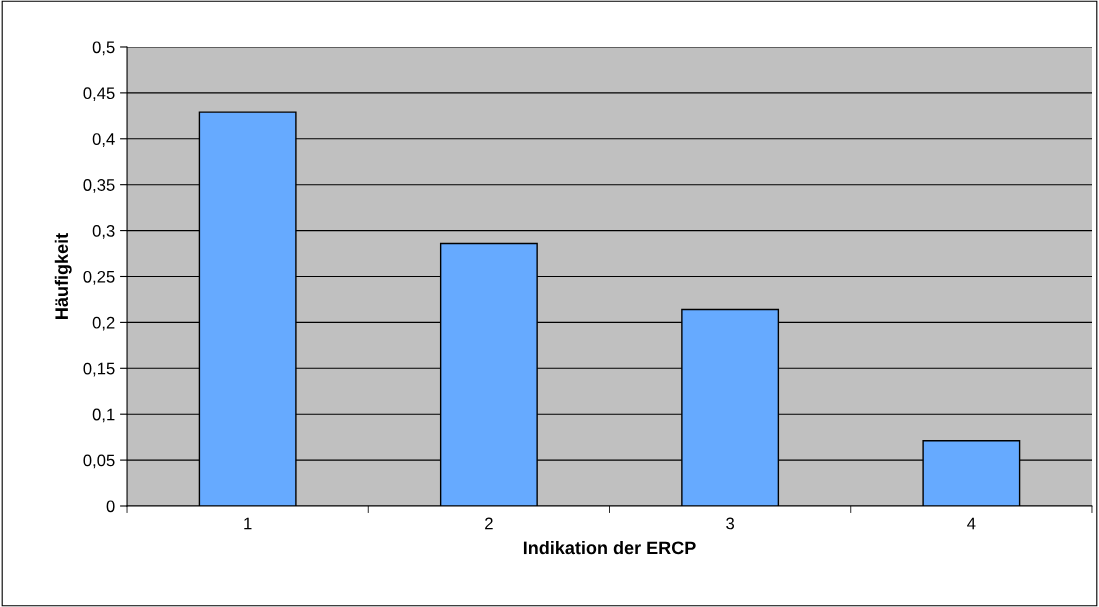 The image size is (1099, 607). Describe the element at coordinates (609, 547) in the screenshot. I see `x-axis-title: Indikation der ERCP` at that location.